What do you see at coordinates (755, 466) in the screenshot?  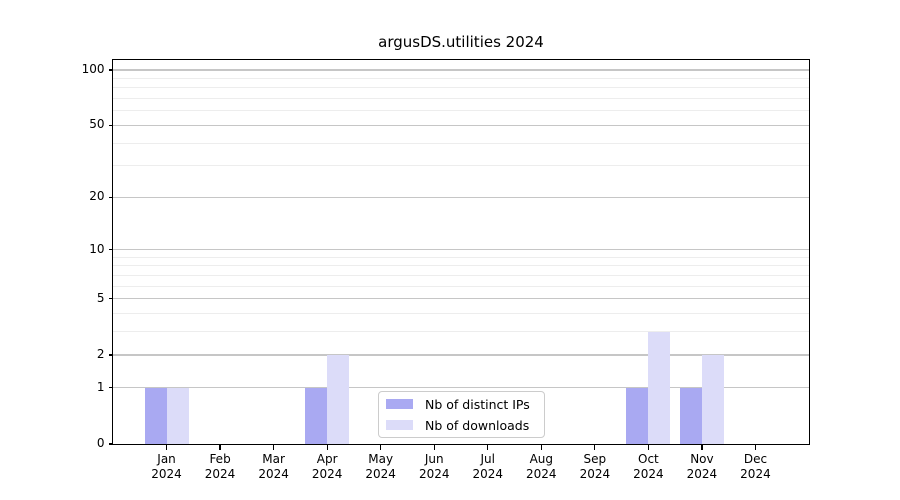 I see `x-axis-tick-label-dec: Dec 2024` at bounding box center [755, 466].